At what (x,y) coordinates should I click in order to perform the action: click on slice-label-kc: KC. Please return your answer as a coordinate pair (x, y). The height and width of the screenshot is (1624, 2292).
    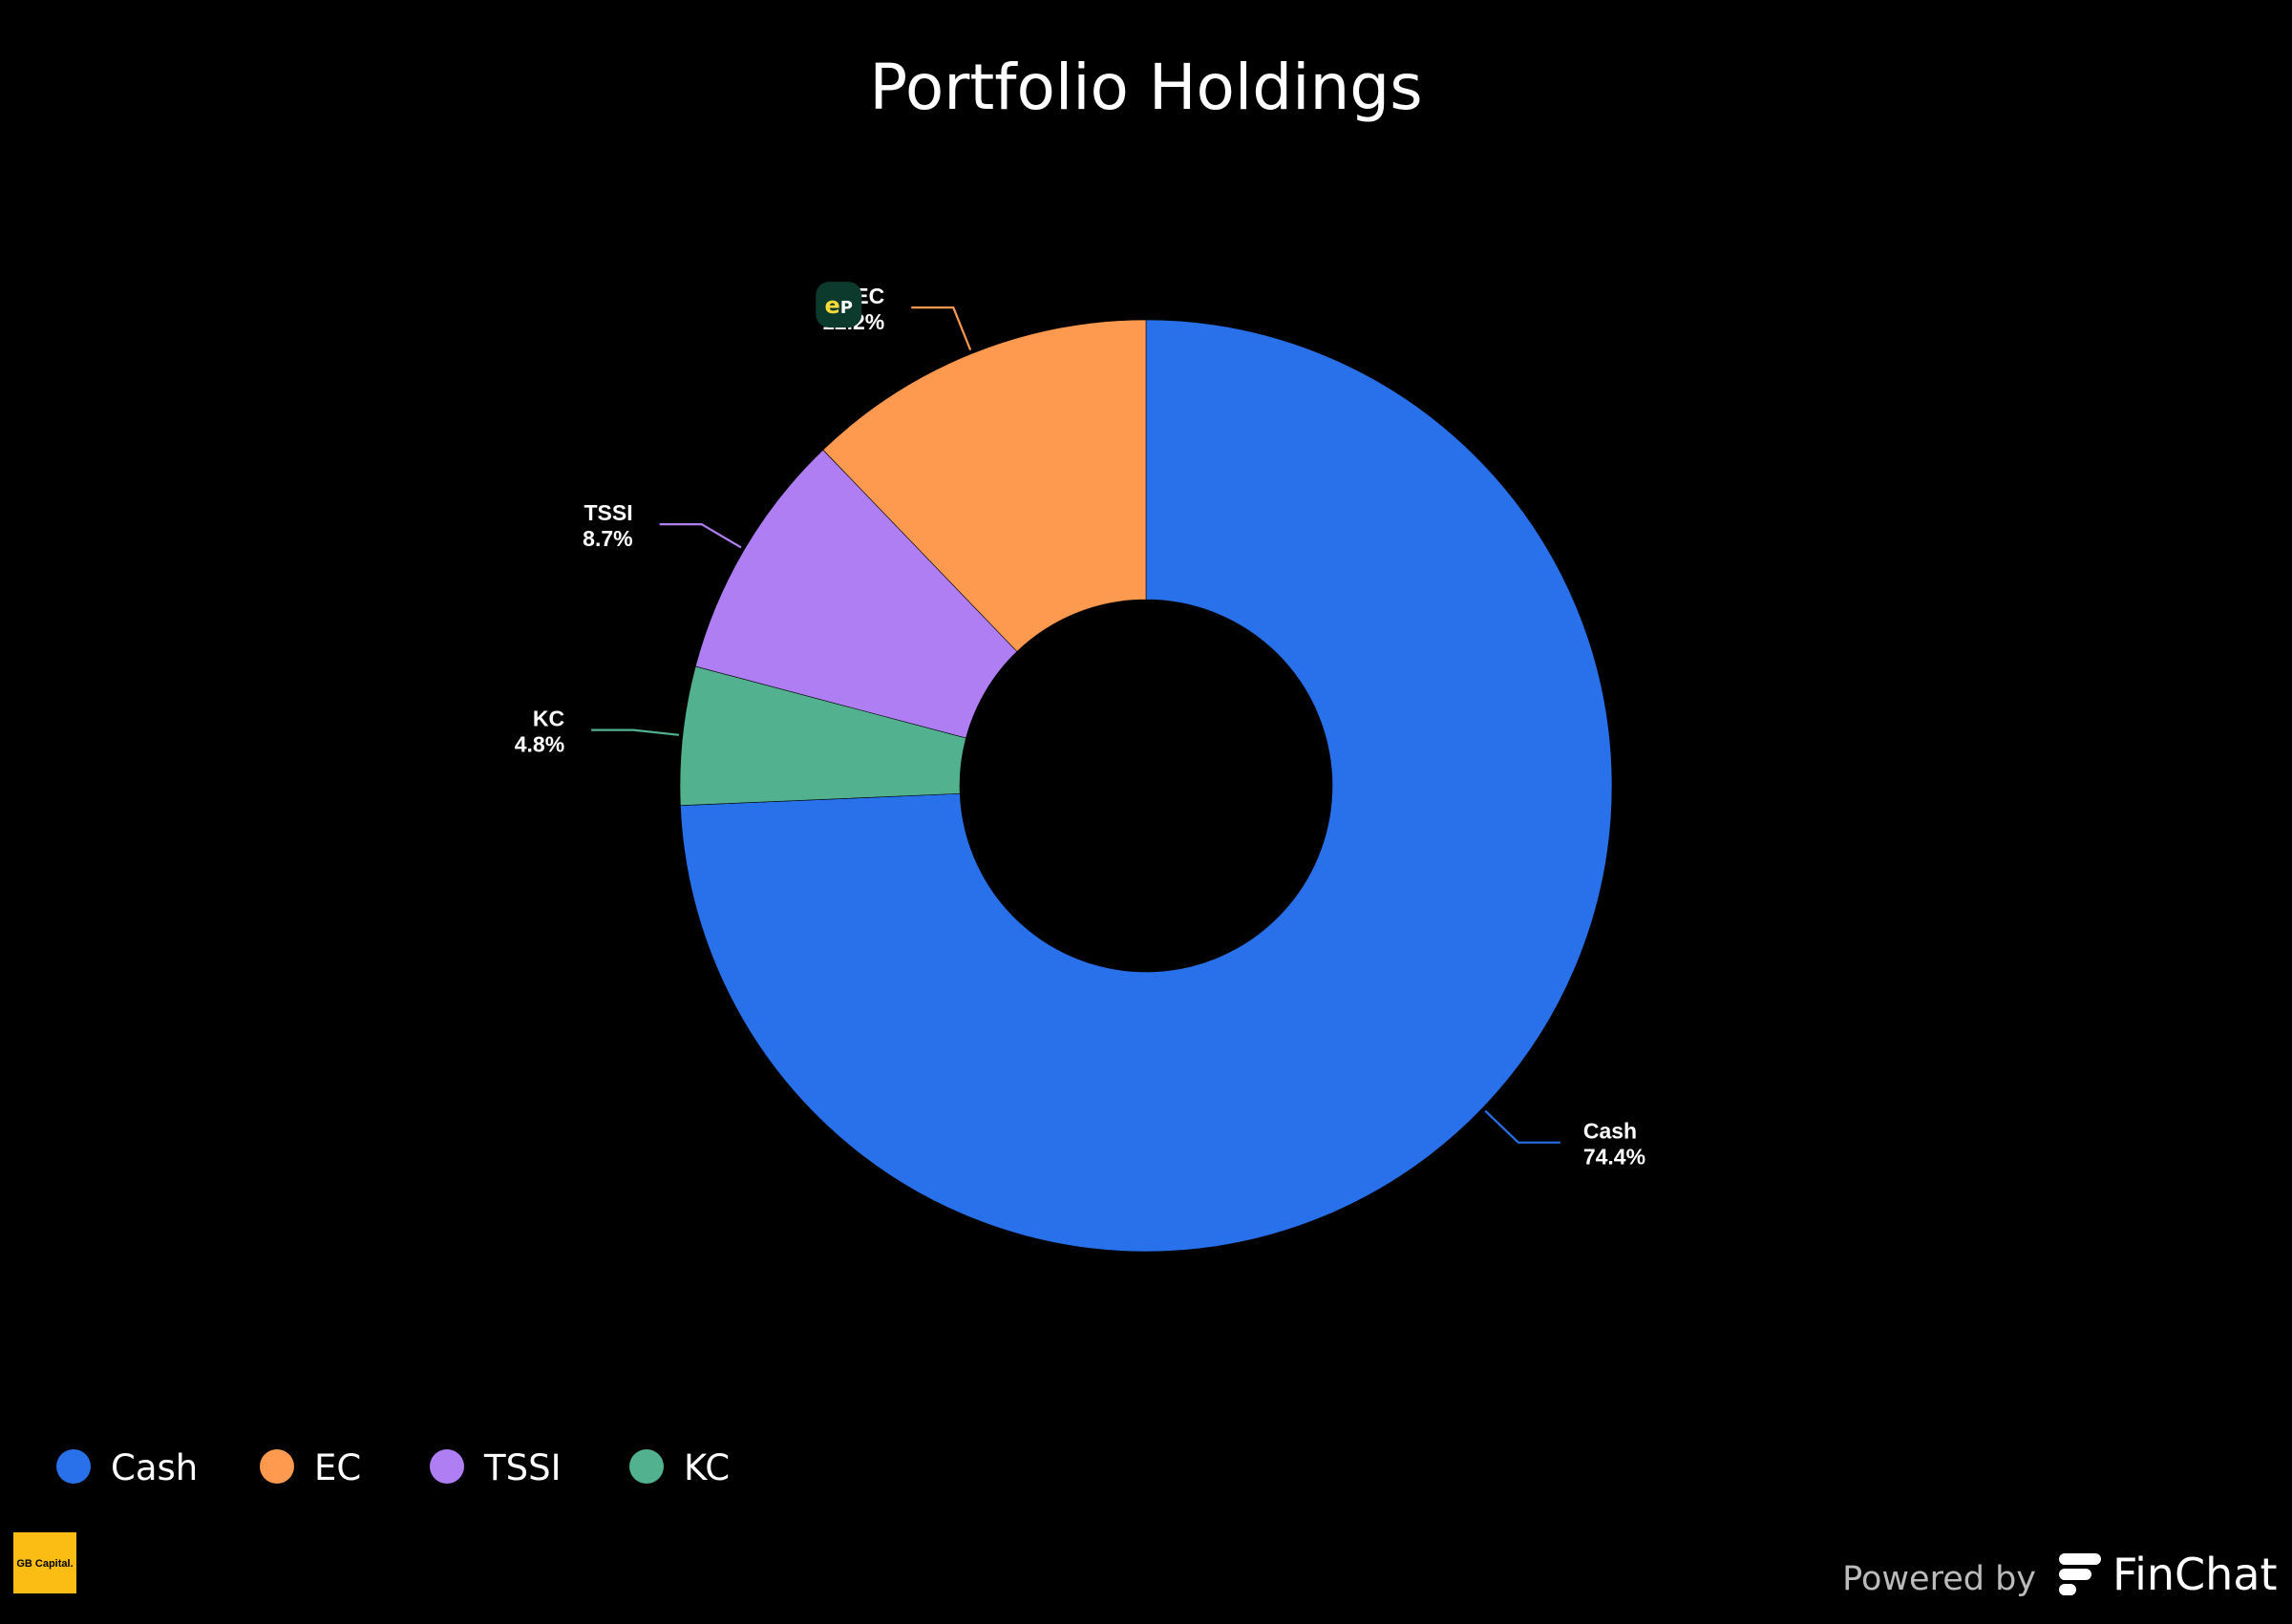
    Looking at the image, I should click on (548, 719).